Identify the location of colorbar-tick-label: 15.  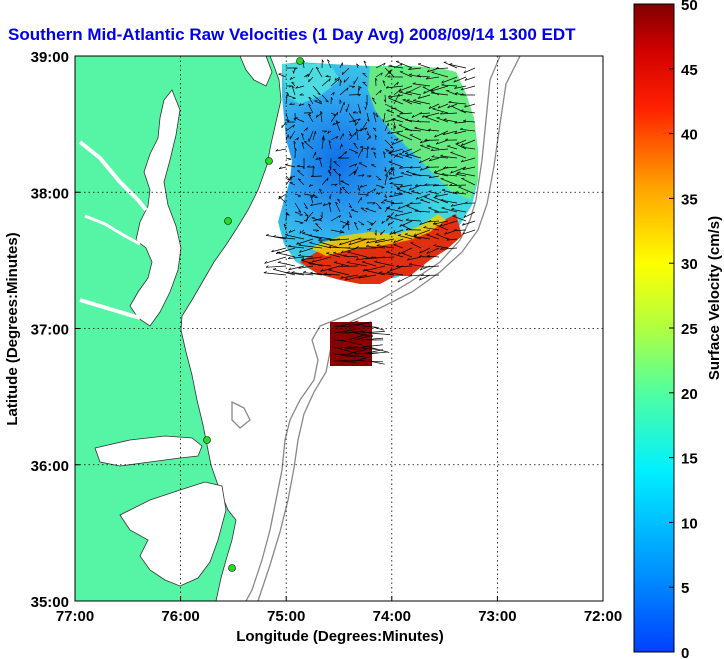
(689, 459).